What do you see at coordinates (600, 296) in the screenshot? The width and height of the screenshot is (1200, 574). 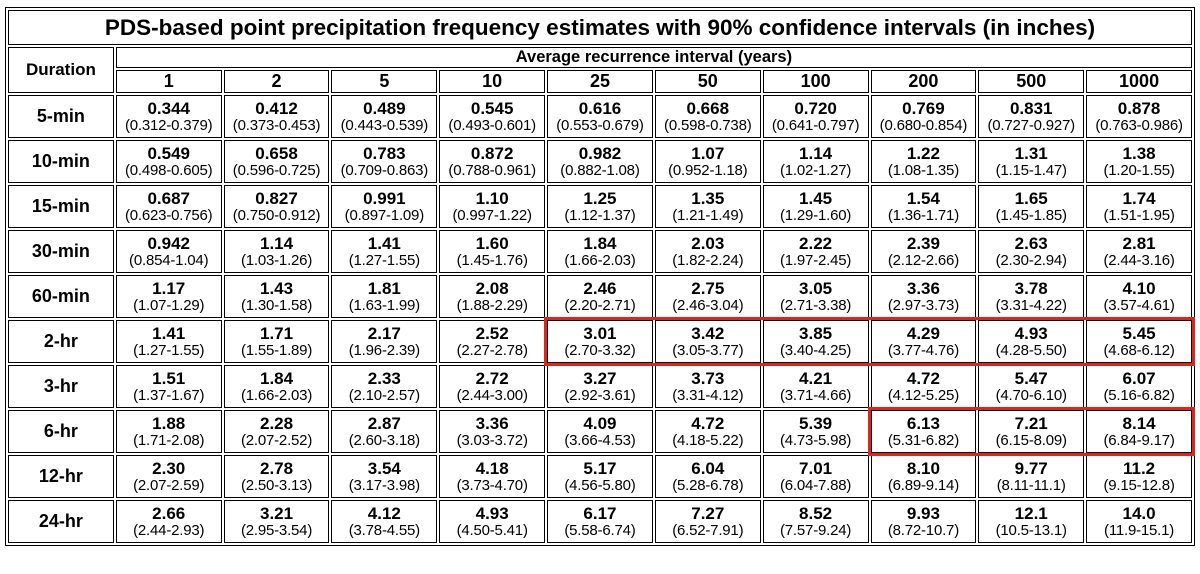 I see `estimate-cell: 2.46 (2.20-2.71)` at bounding box center [600, 296].